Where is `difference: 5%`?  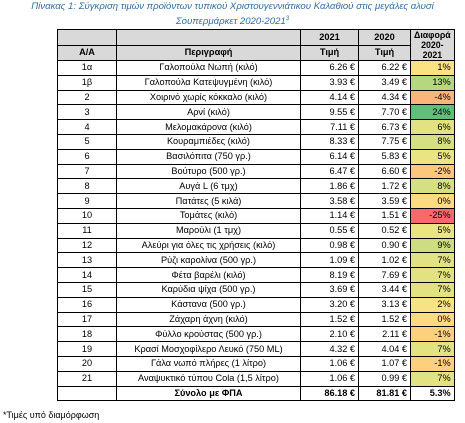 difference: 5% is located at coordinates (432, 230).